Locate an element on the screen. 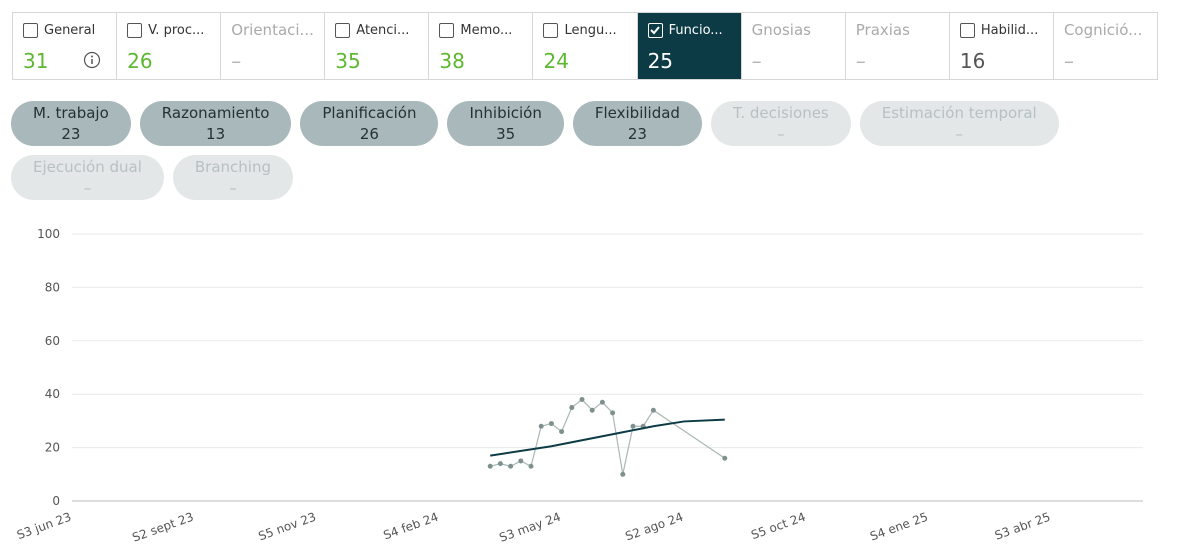 This screenshot has width=1200, height=544. pill: M. trabajo 23 is located at coordinates (71, 123).